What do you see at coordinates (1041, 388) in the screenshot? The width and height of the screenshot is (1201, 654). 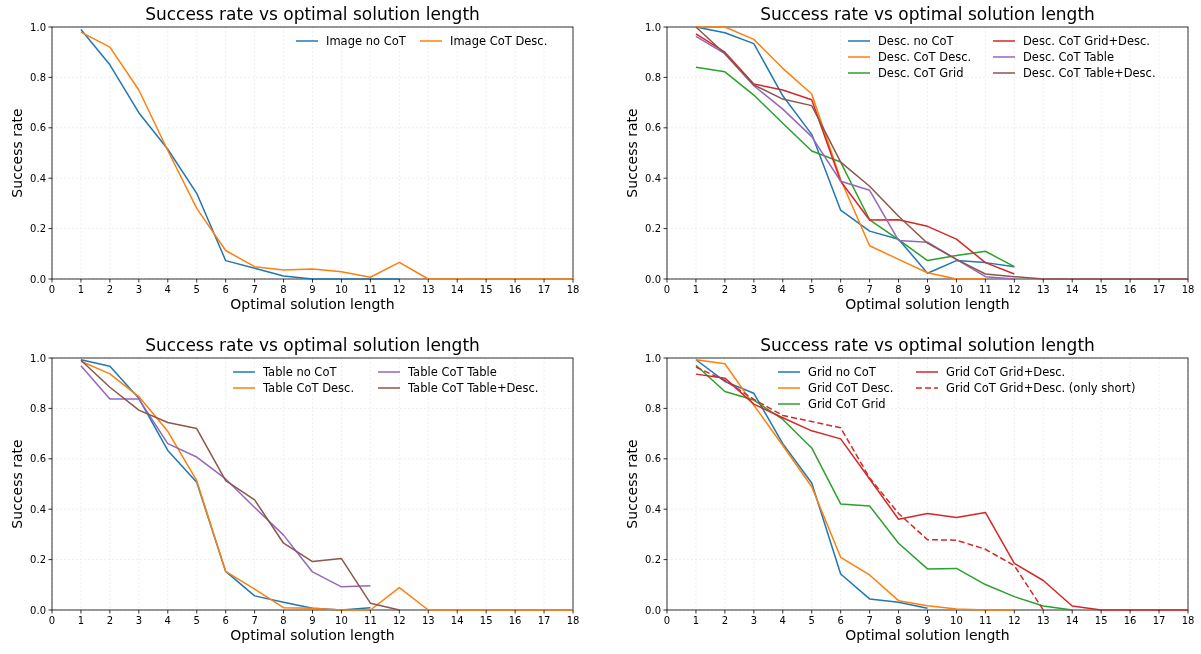 I see `legend-label: Grid CoT Grid+Desc. (only short)` at bounding box center [1041, 388].